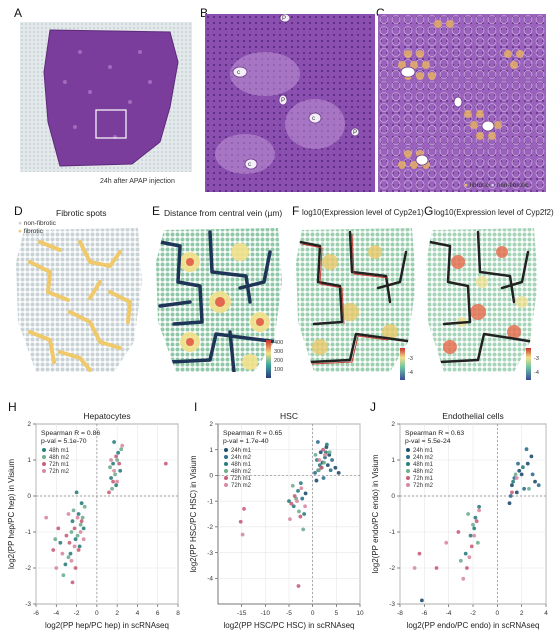 This screenshot has width=554, height=634. What do you see at coordinates (410, 366) in the screenshot?
I see `panel-f-colorbar-ticks: -3 -4` at bounding box center [410, 366].